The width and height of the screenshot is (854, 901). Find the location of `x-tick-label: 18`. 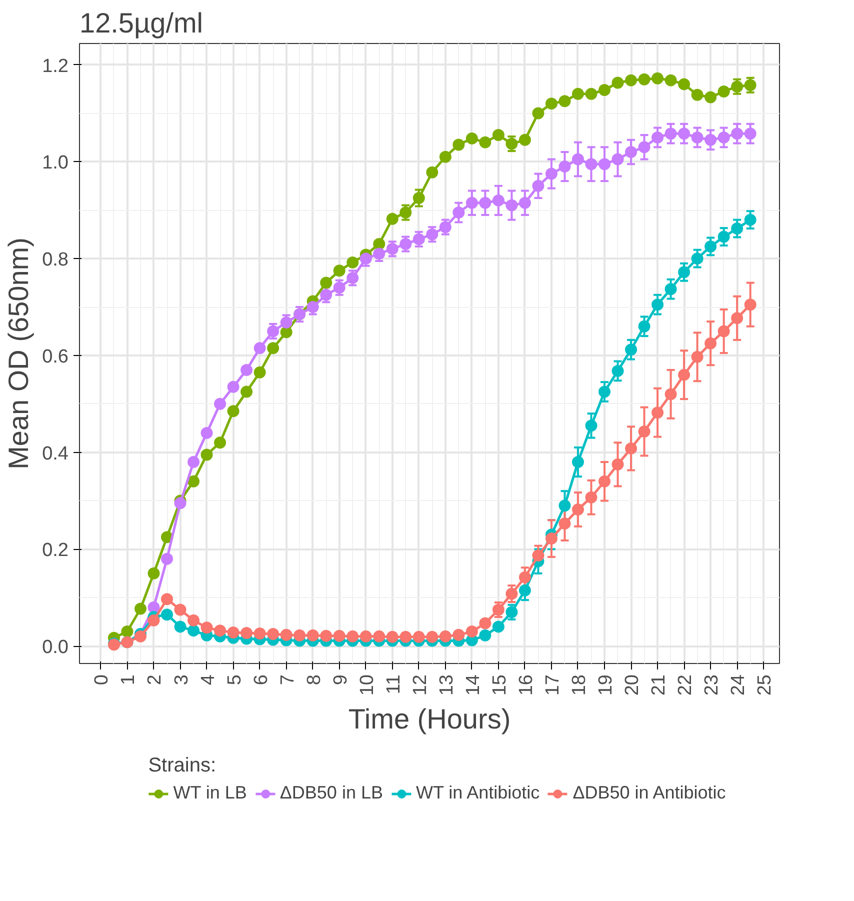

x-tick-label: 18 is located at coordinates (579, 685).